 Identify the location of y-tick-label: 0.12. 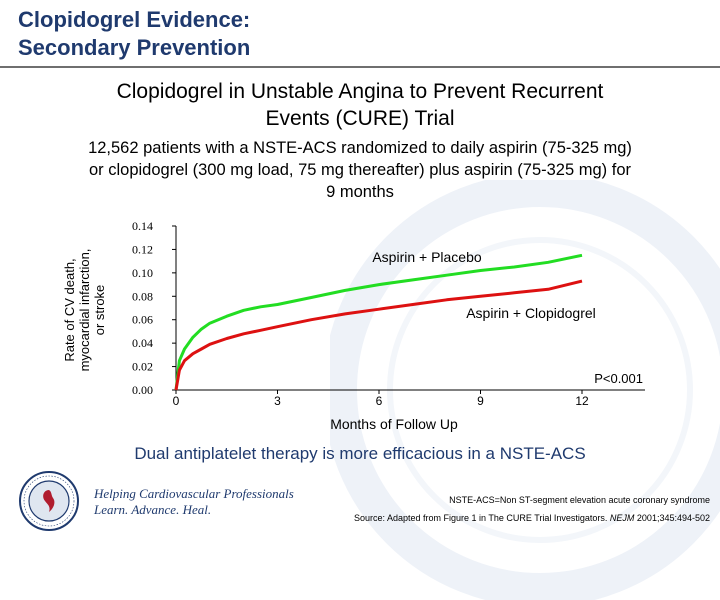
(142, 249).